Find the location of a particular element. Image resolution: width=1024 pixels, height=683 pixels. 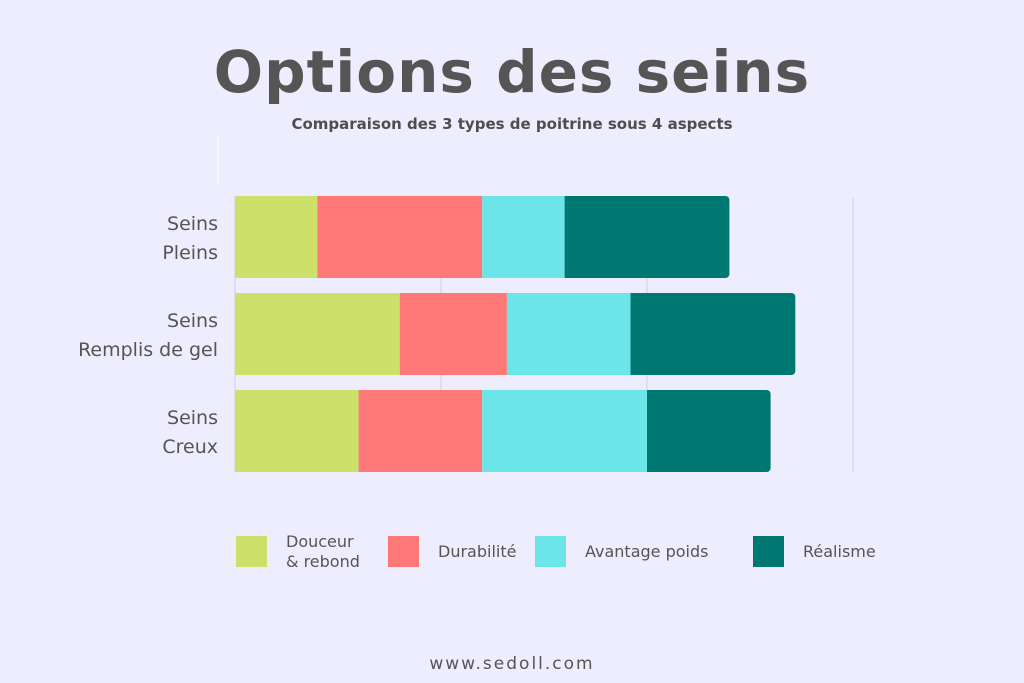

legend-swatch-douceur is located at coordinates (251, 551).